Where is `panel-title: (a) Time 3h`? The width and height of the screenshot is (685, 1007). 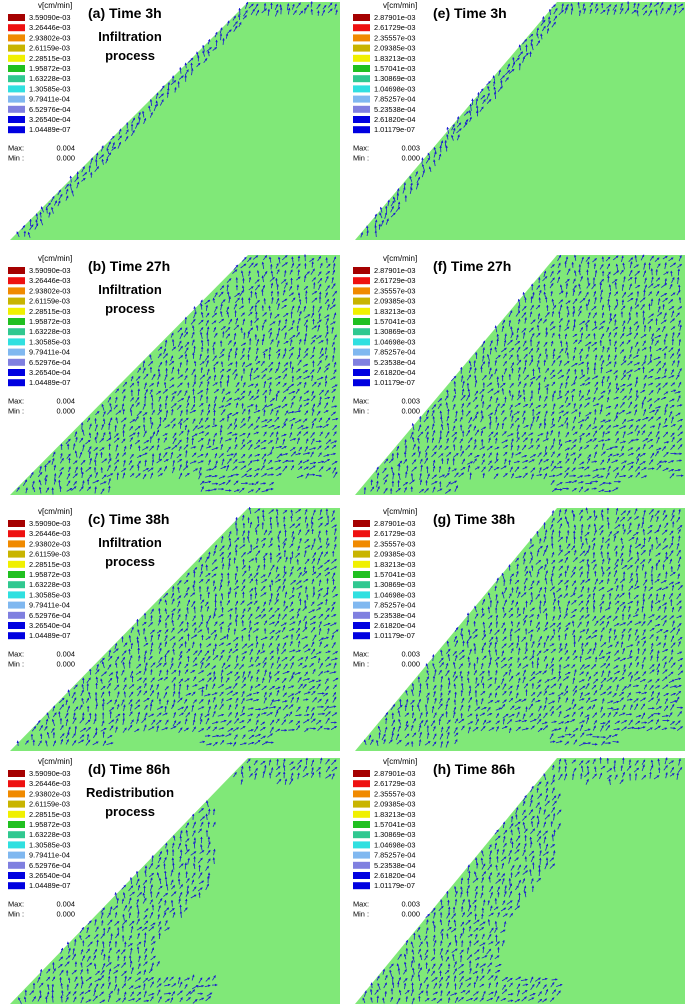 panel-title: (a) Time 3h is located at coordinates (125, 13).